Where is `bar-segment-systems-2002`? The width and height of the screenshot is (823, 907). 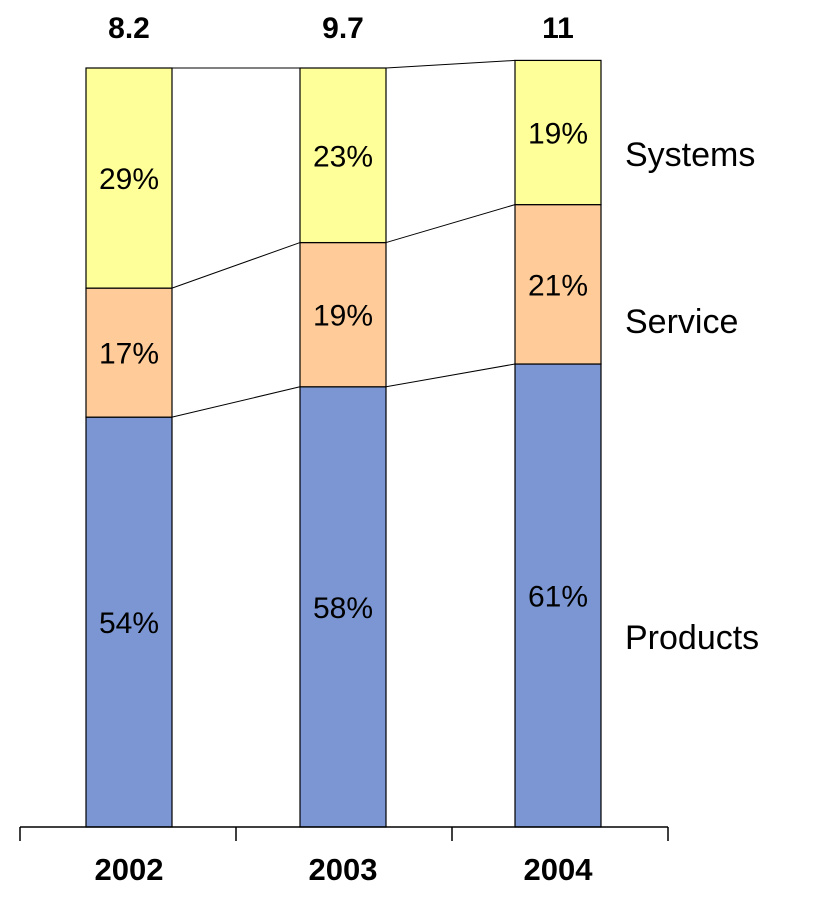 bar-segment-systems-2002 is located at coordinates (129, 178).